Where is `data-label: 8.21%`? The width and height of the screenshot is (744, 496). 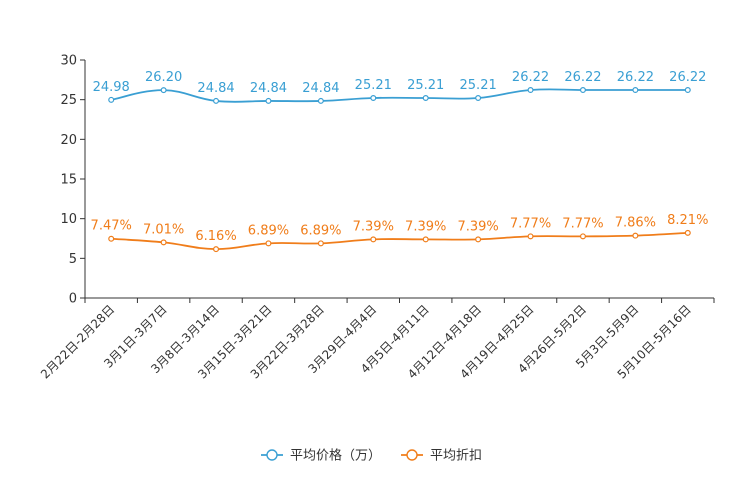
data-label: 8.21% is located at coordinates (687, 220).